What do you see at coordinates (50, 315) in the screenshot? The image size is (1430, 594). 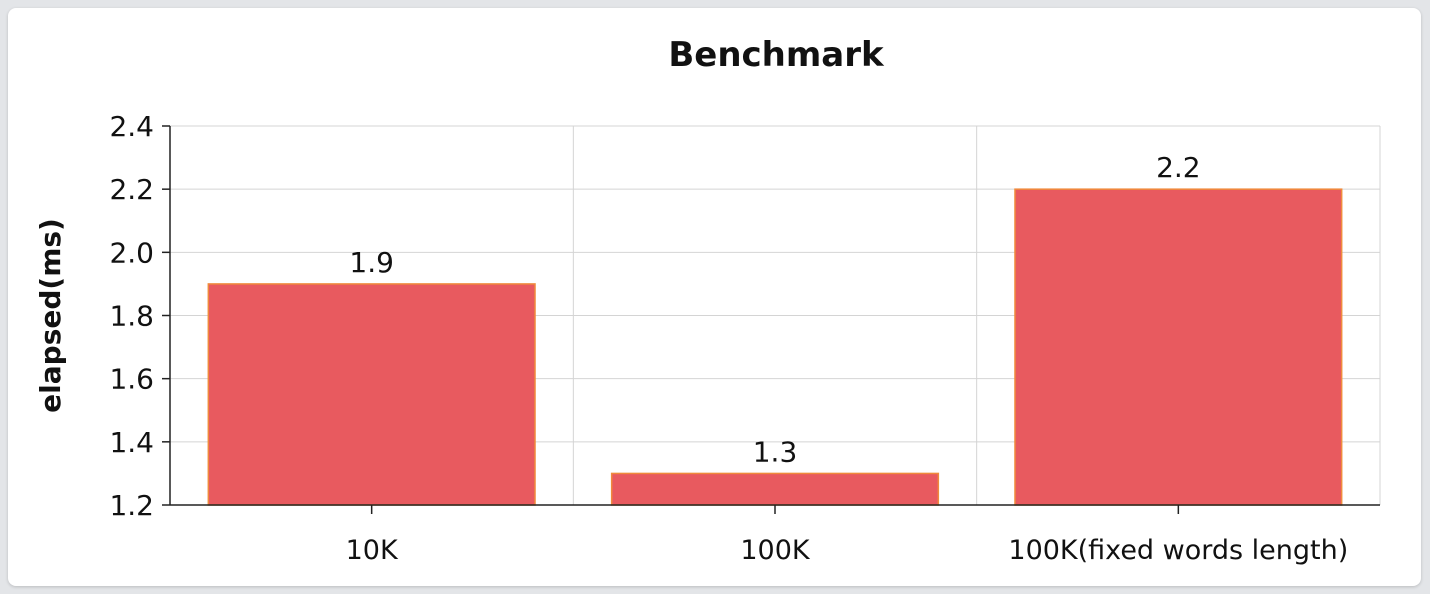 I see `y-axis-label: elapsed(ms)` at bounding box center [50, 315].